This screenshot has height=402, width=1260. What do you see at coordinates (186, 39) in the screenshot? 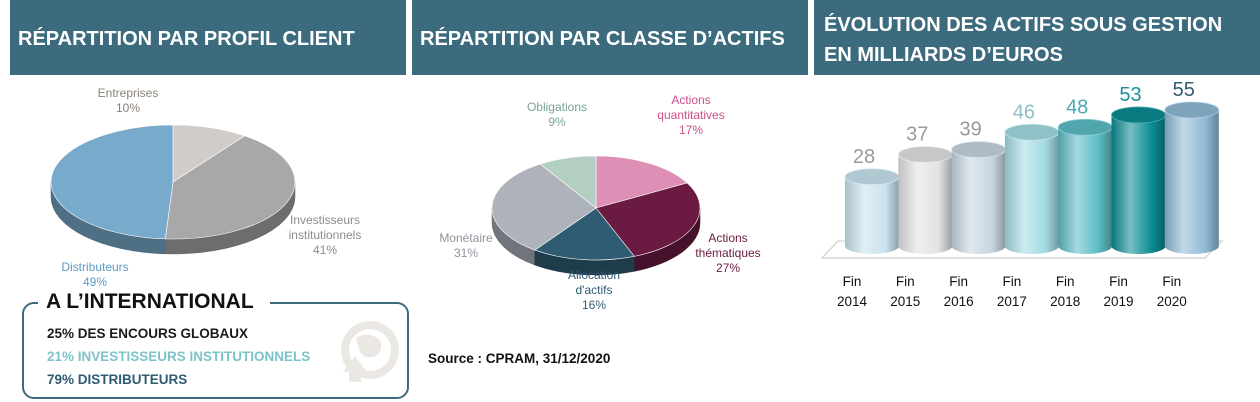
I see `profile-chart-title: RÉPARTITION PAR PROFIL CLIENT` at bounding box center [186, 39].